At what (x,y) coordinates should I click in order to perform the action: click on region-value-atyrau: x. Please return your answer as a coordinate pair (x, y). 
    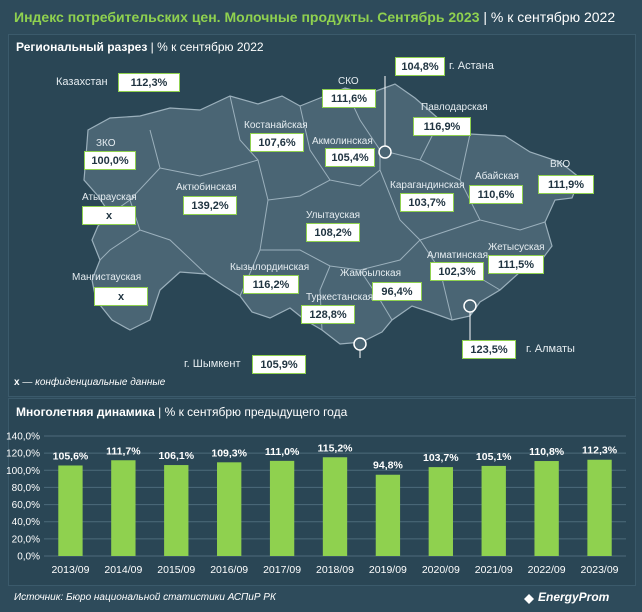
    Looking at the image, I should click on (109, 215).